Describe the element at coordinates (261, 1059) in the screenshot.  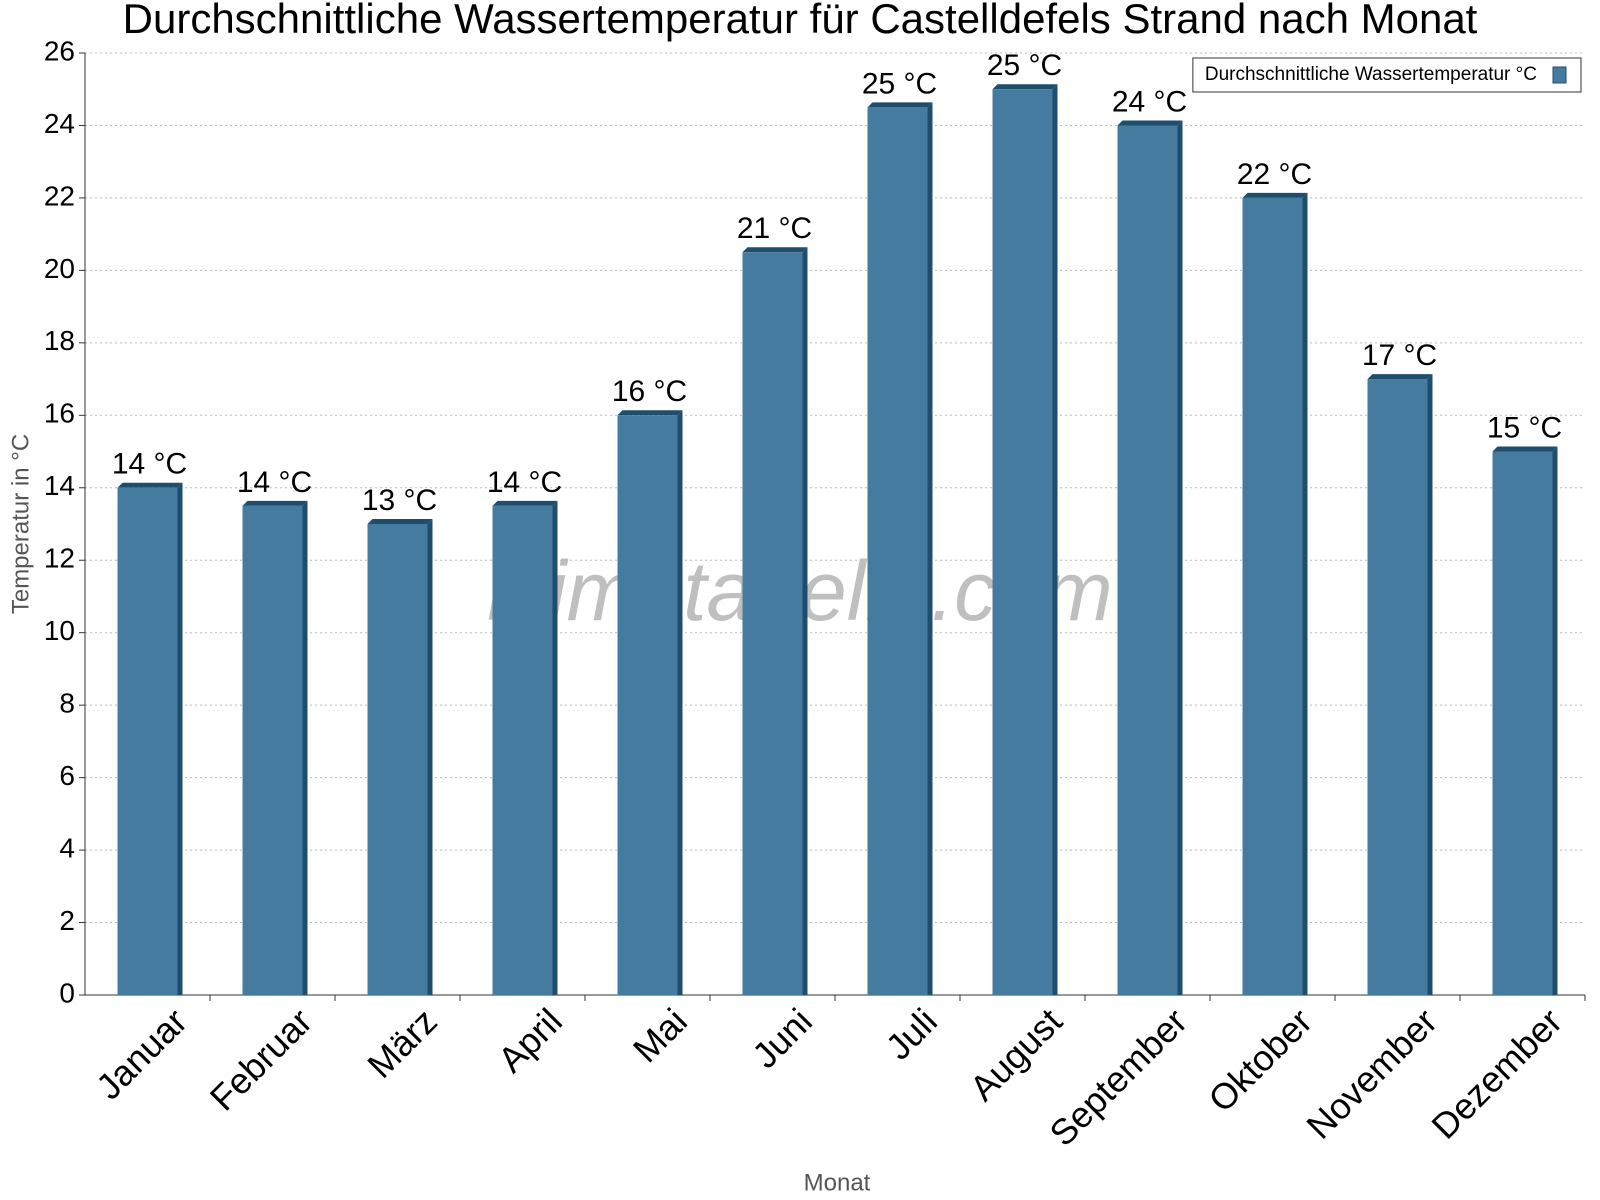
I see `x-tick-label: Februar` at that location.